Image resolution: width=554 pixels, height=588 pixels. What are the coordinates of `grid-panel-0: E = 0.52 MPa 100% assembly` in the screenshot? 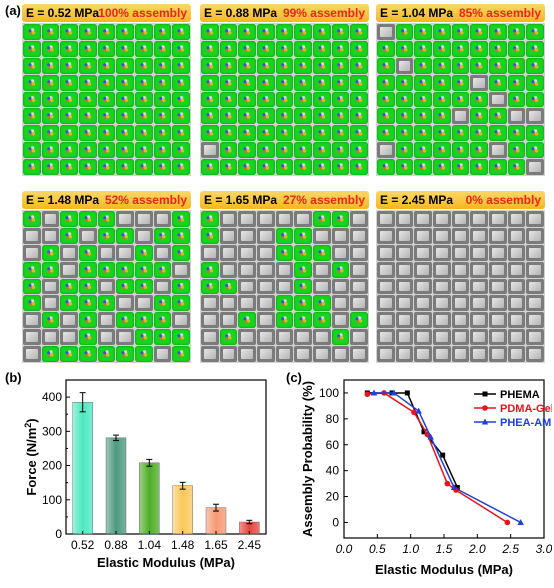 It's located at (106, 90).